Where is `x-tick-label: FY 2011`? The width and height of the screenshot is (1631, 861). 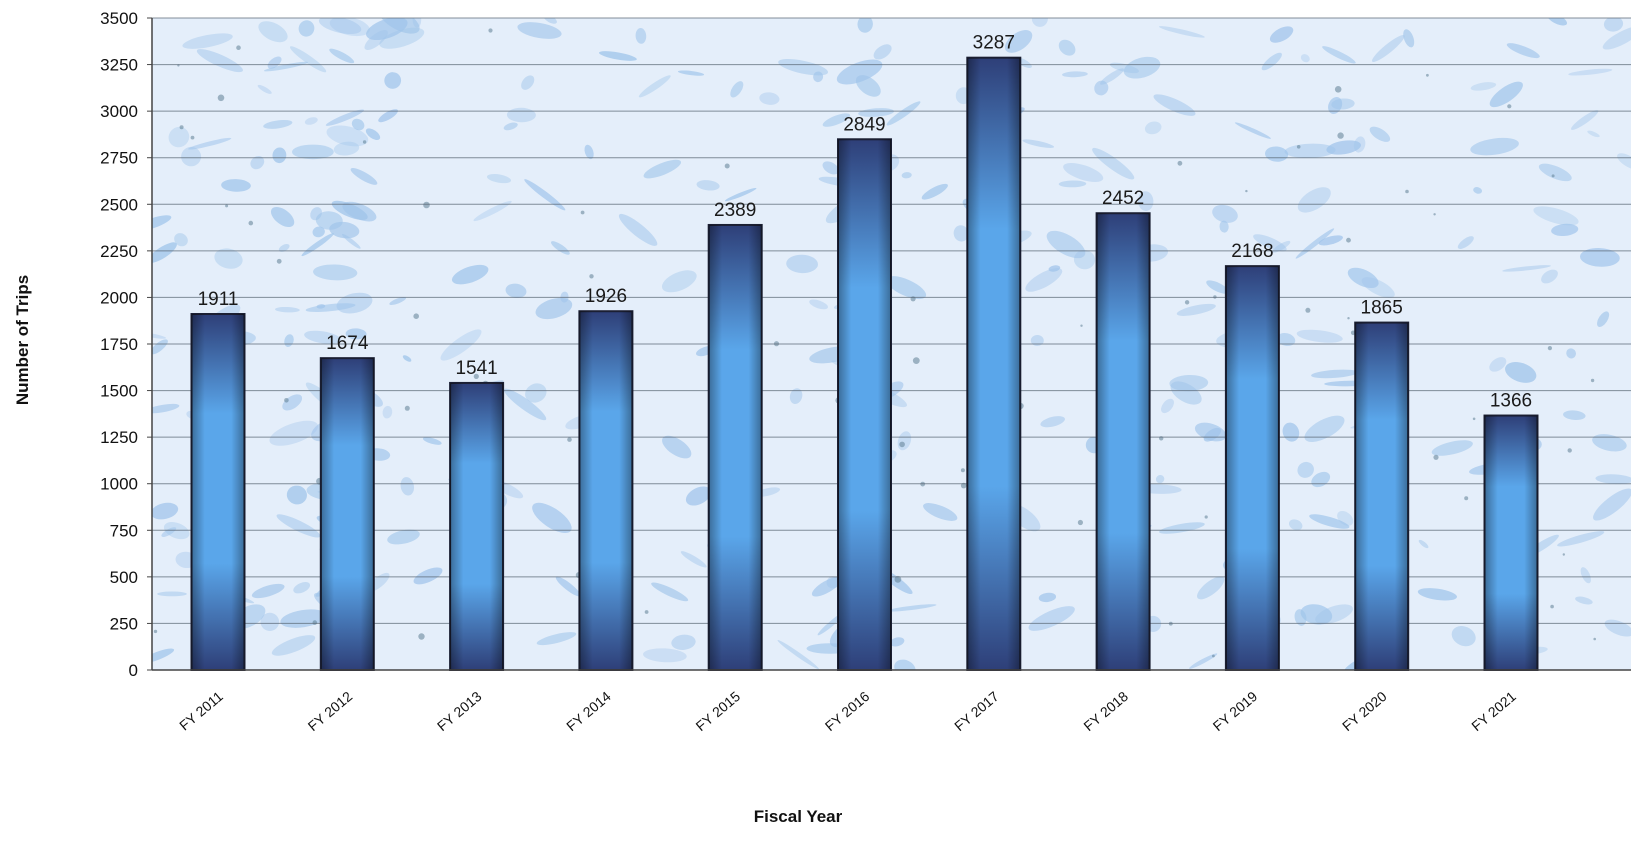 x-tick-label: FY 2011 is located at coordinates (201, 711).